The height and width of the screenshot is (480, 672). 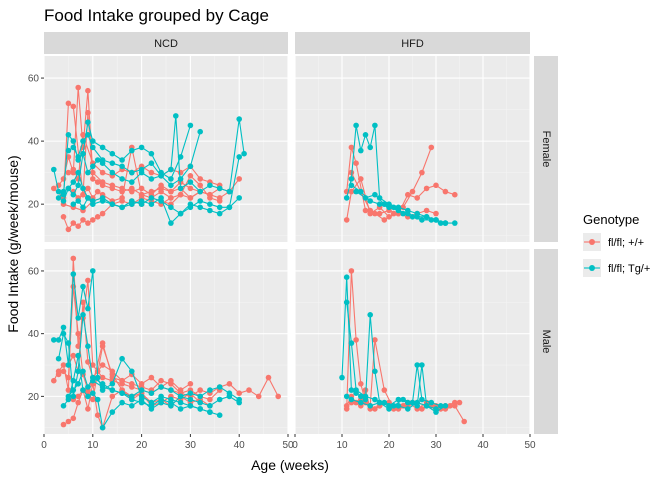 What do you see at coordinates (34, 205) in the screenshot?
I see `y-tick-label: 20` at bounding box center [34, 205].